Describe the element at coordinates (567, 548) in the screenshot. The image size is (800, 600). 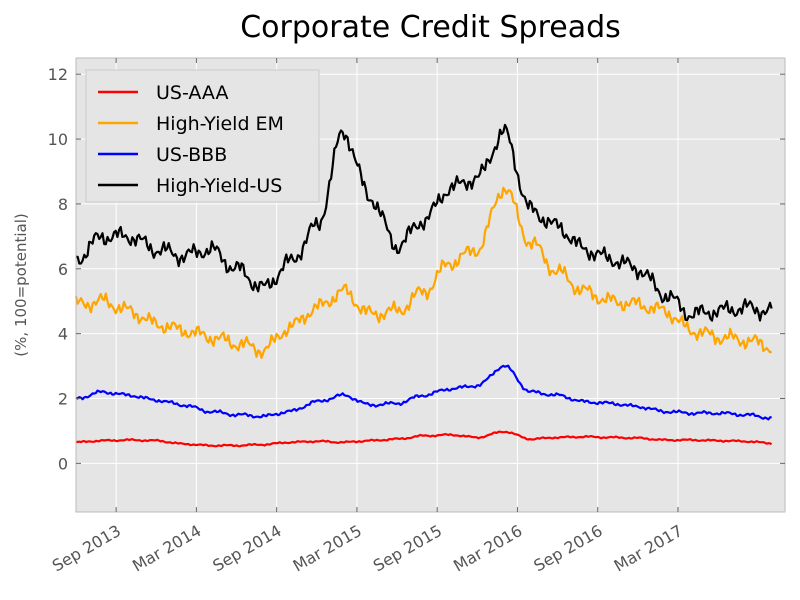
I see `x-tick-label: Sep 2016` at that location.